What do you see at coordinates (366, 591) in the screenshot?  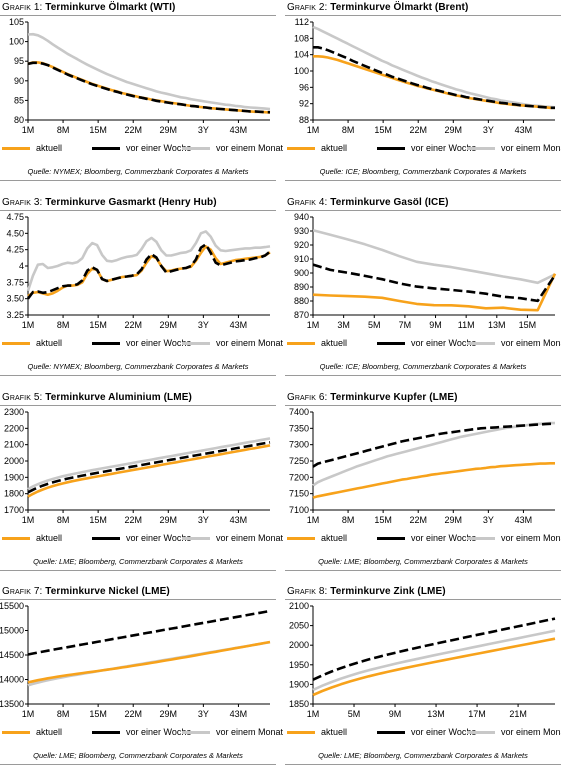 I see `chart-title: Grafik 8: Terminkurve Zink (LME)` at bounding box center [366, 591].